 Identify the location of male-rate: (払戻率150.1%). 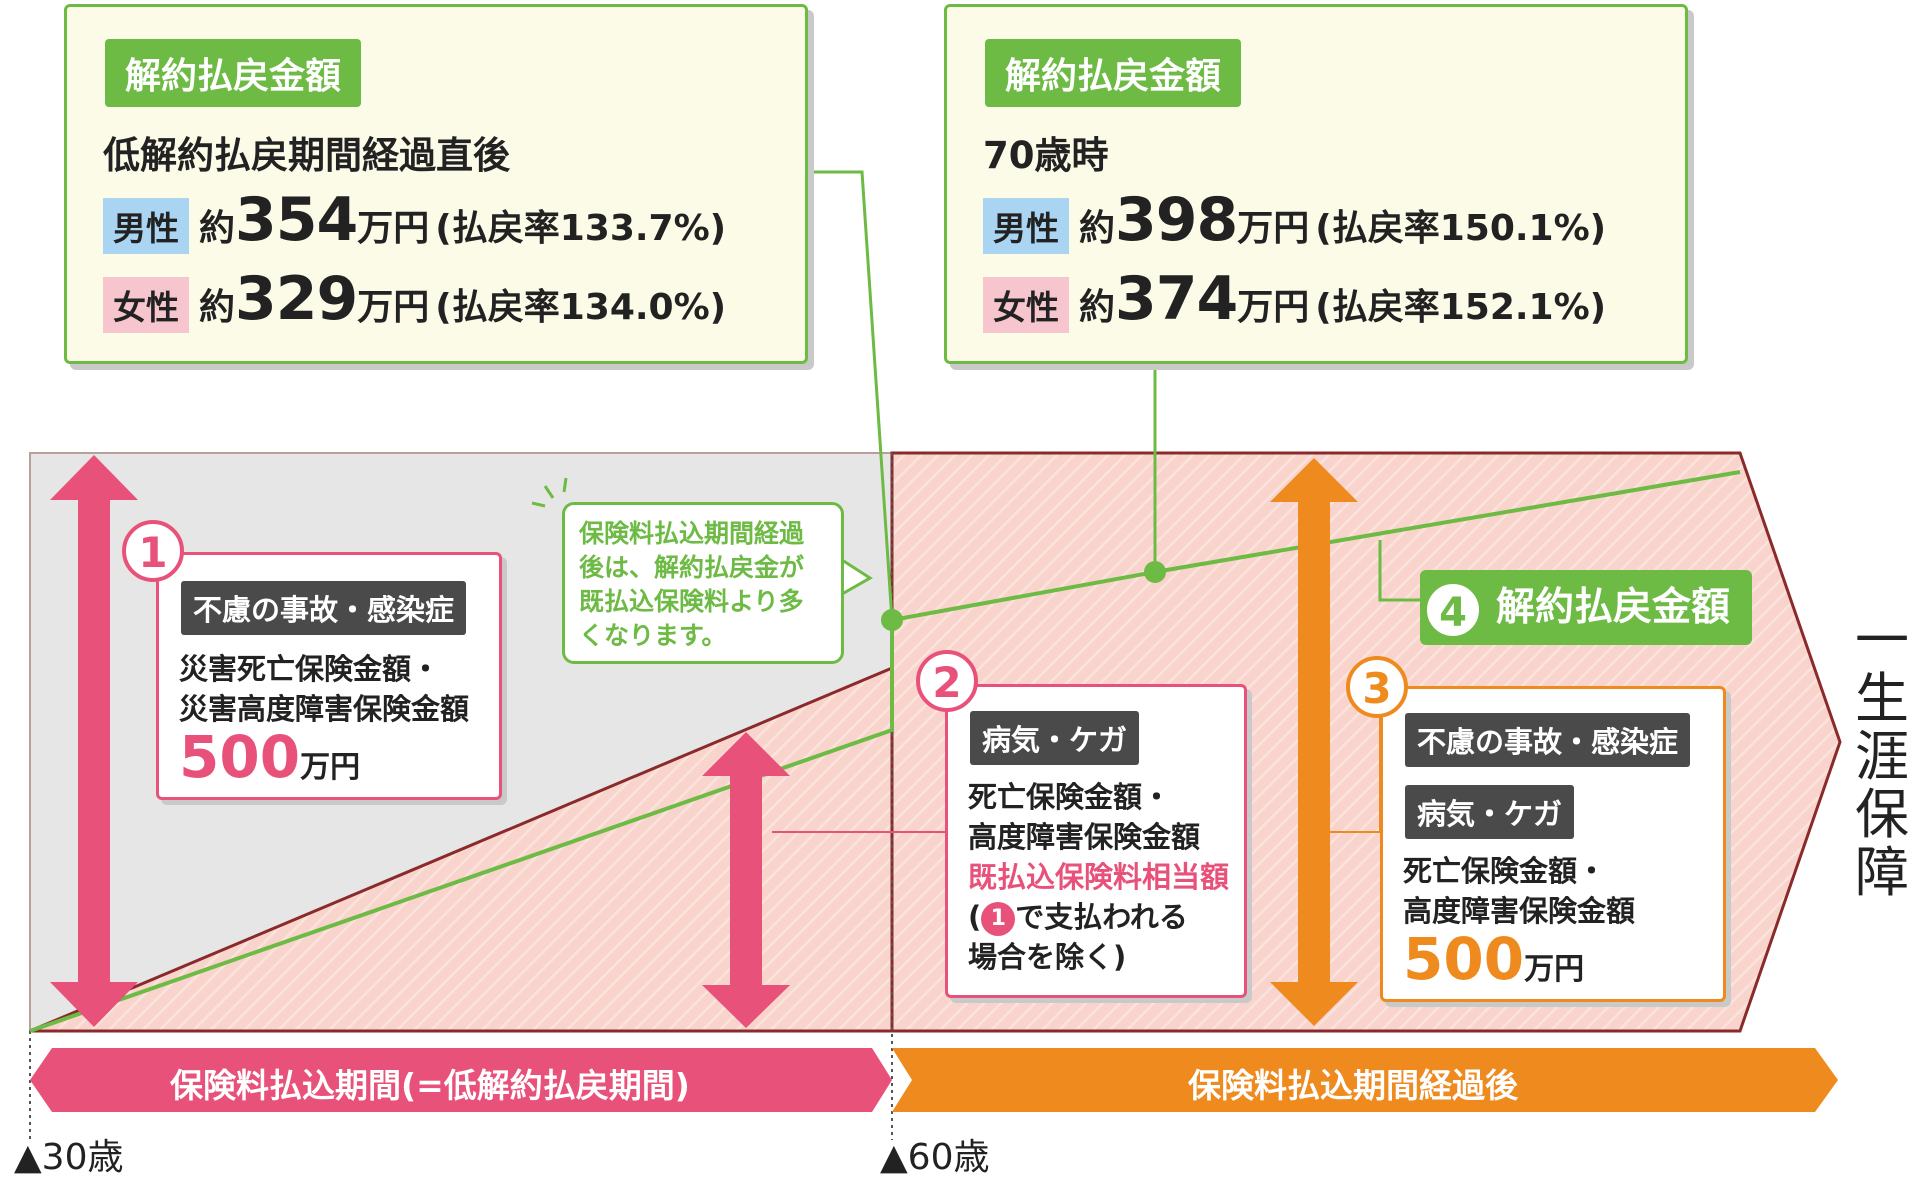
(1461, 228).